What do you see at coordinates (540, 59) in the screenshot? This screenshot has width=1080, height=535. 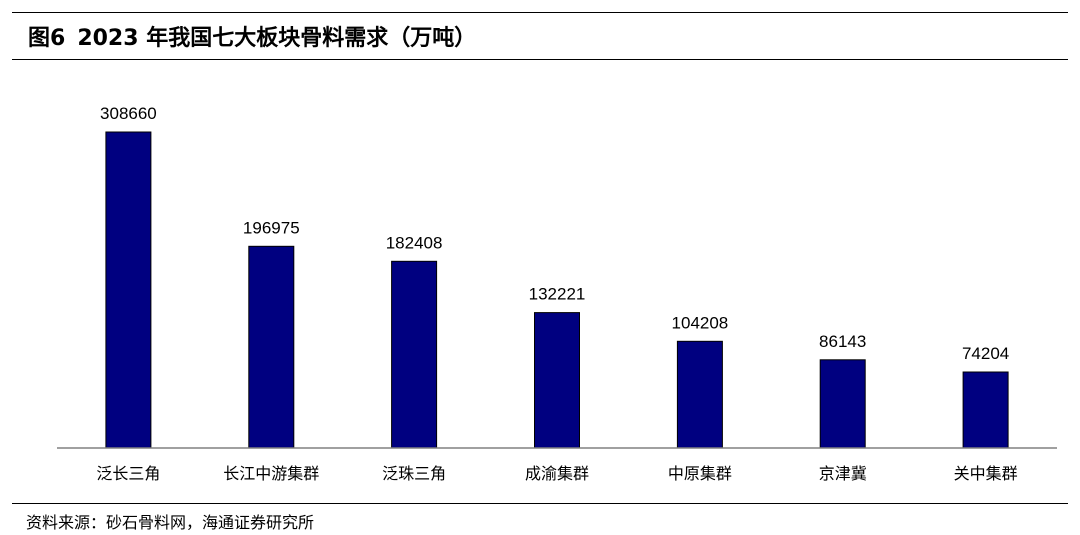 I see `header-rule` at bounding box center [540, 59].